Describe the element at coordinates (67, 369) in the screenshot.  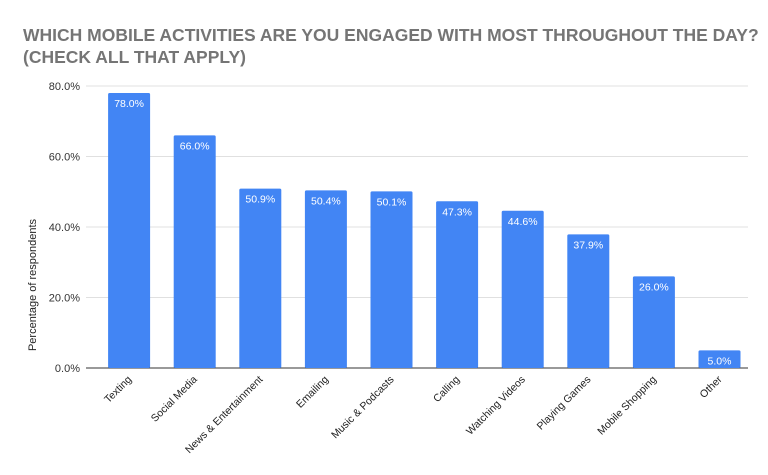
I see `y-tick-label: 0.0%` at that location.